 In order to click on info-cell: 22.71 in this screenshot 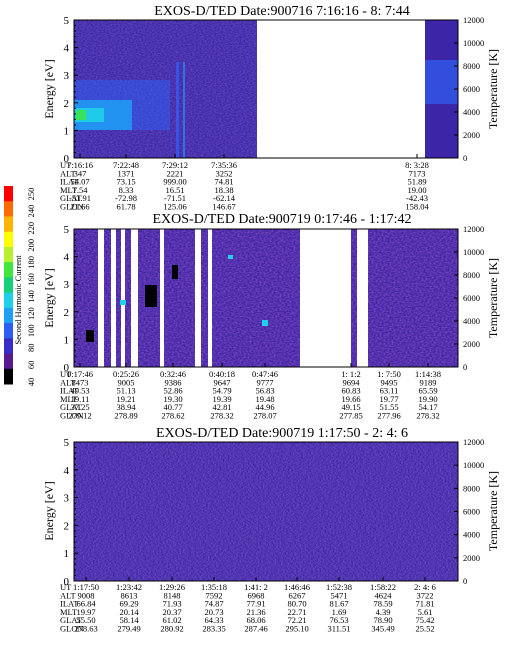, I will do `click(296, 612)`.